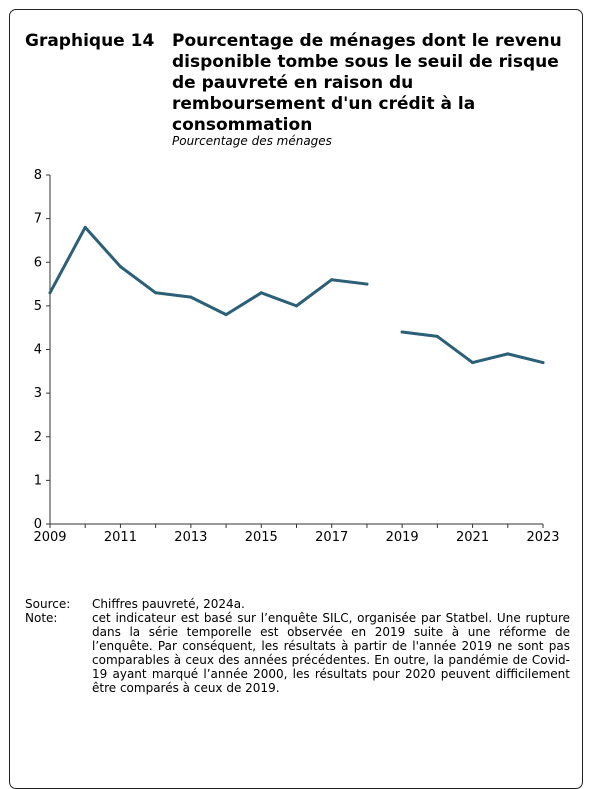  I want to click on source-label: Source:, so click(48, 604).